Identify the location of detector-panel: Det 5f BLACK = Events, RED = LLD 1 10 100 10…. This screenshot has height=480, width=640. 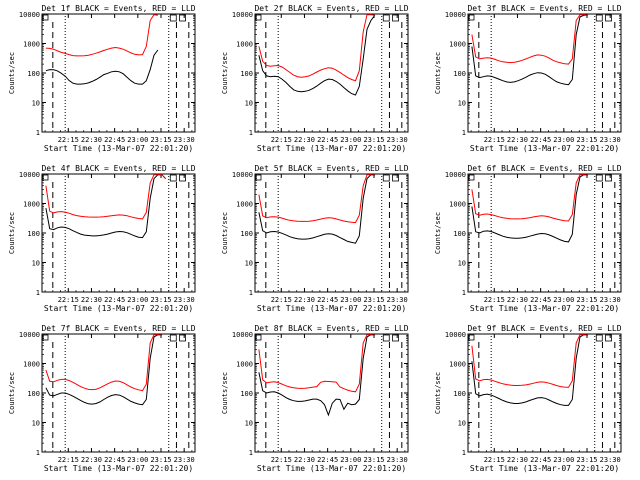
(315, 238).